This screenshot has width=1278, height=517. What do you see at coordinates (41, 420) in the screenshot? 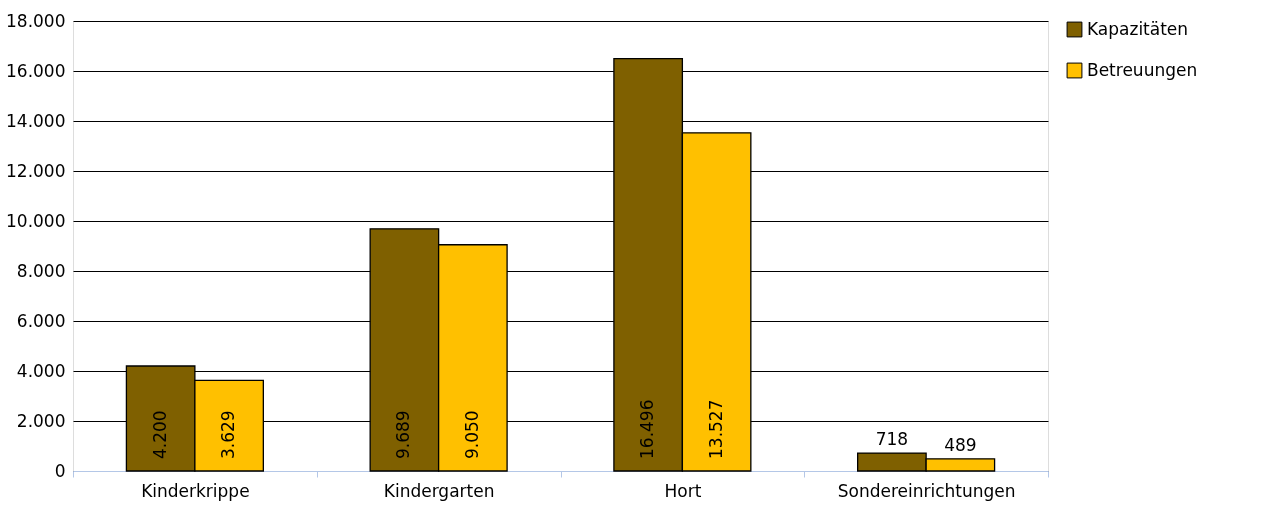
I see `y-tick-label: 2.000` at bounding box center [41, 420].